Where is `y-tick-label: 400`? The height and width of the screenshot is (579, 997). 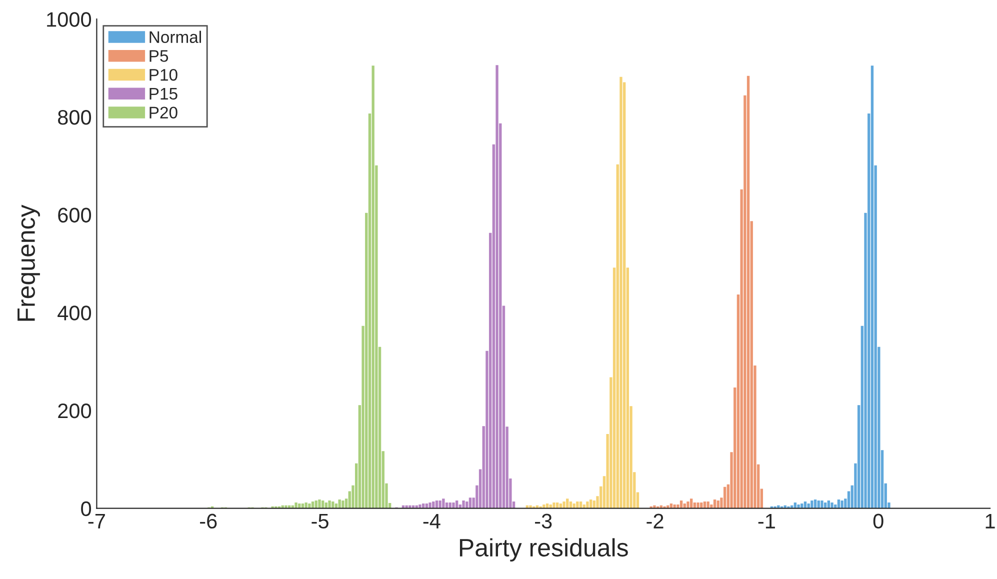 y-tick-label: 400 is located at coordinates (75, 313).